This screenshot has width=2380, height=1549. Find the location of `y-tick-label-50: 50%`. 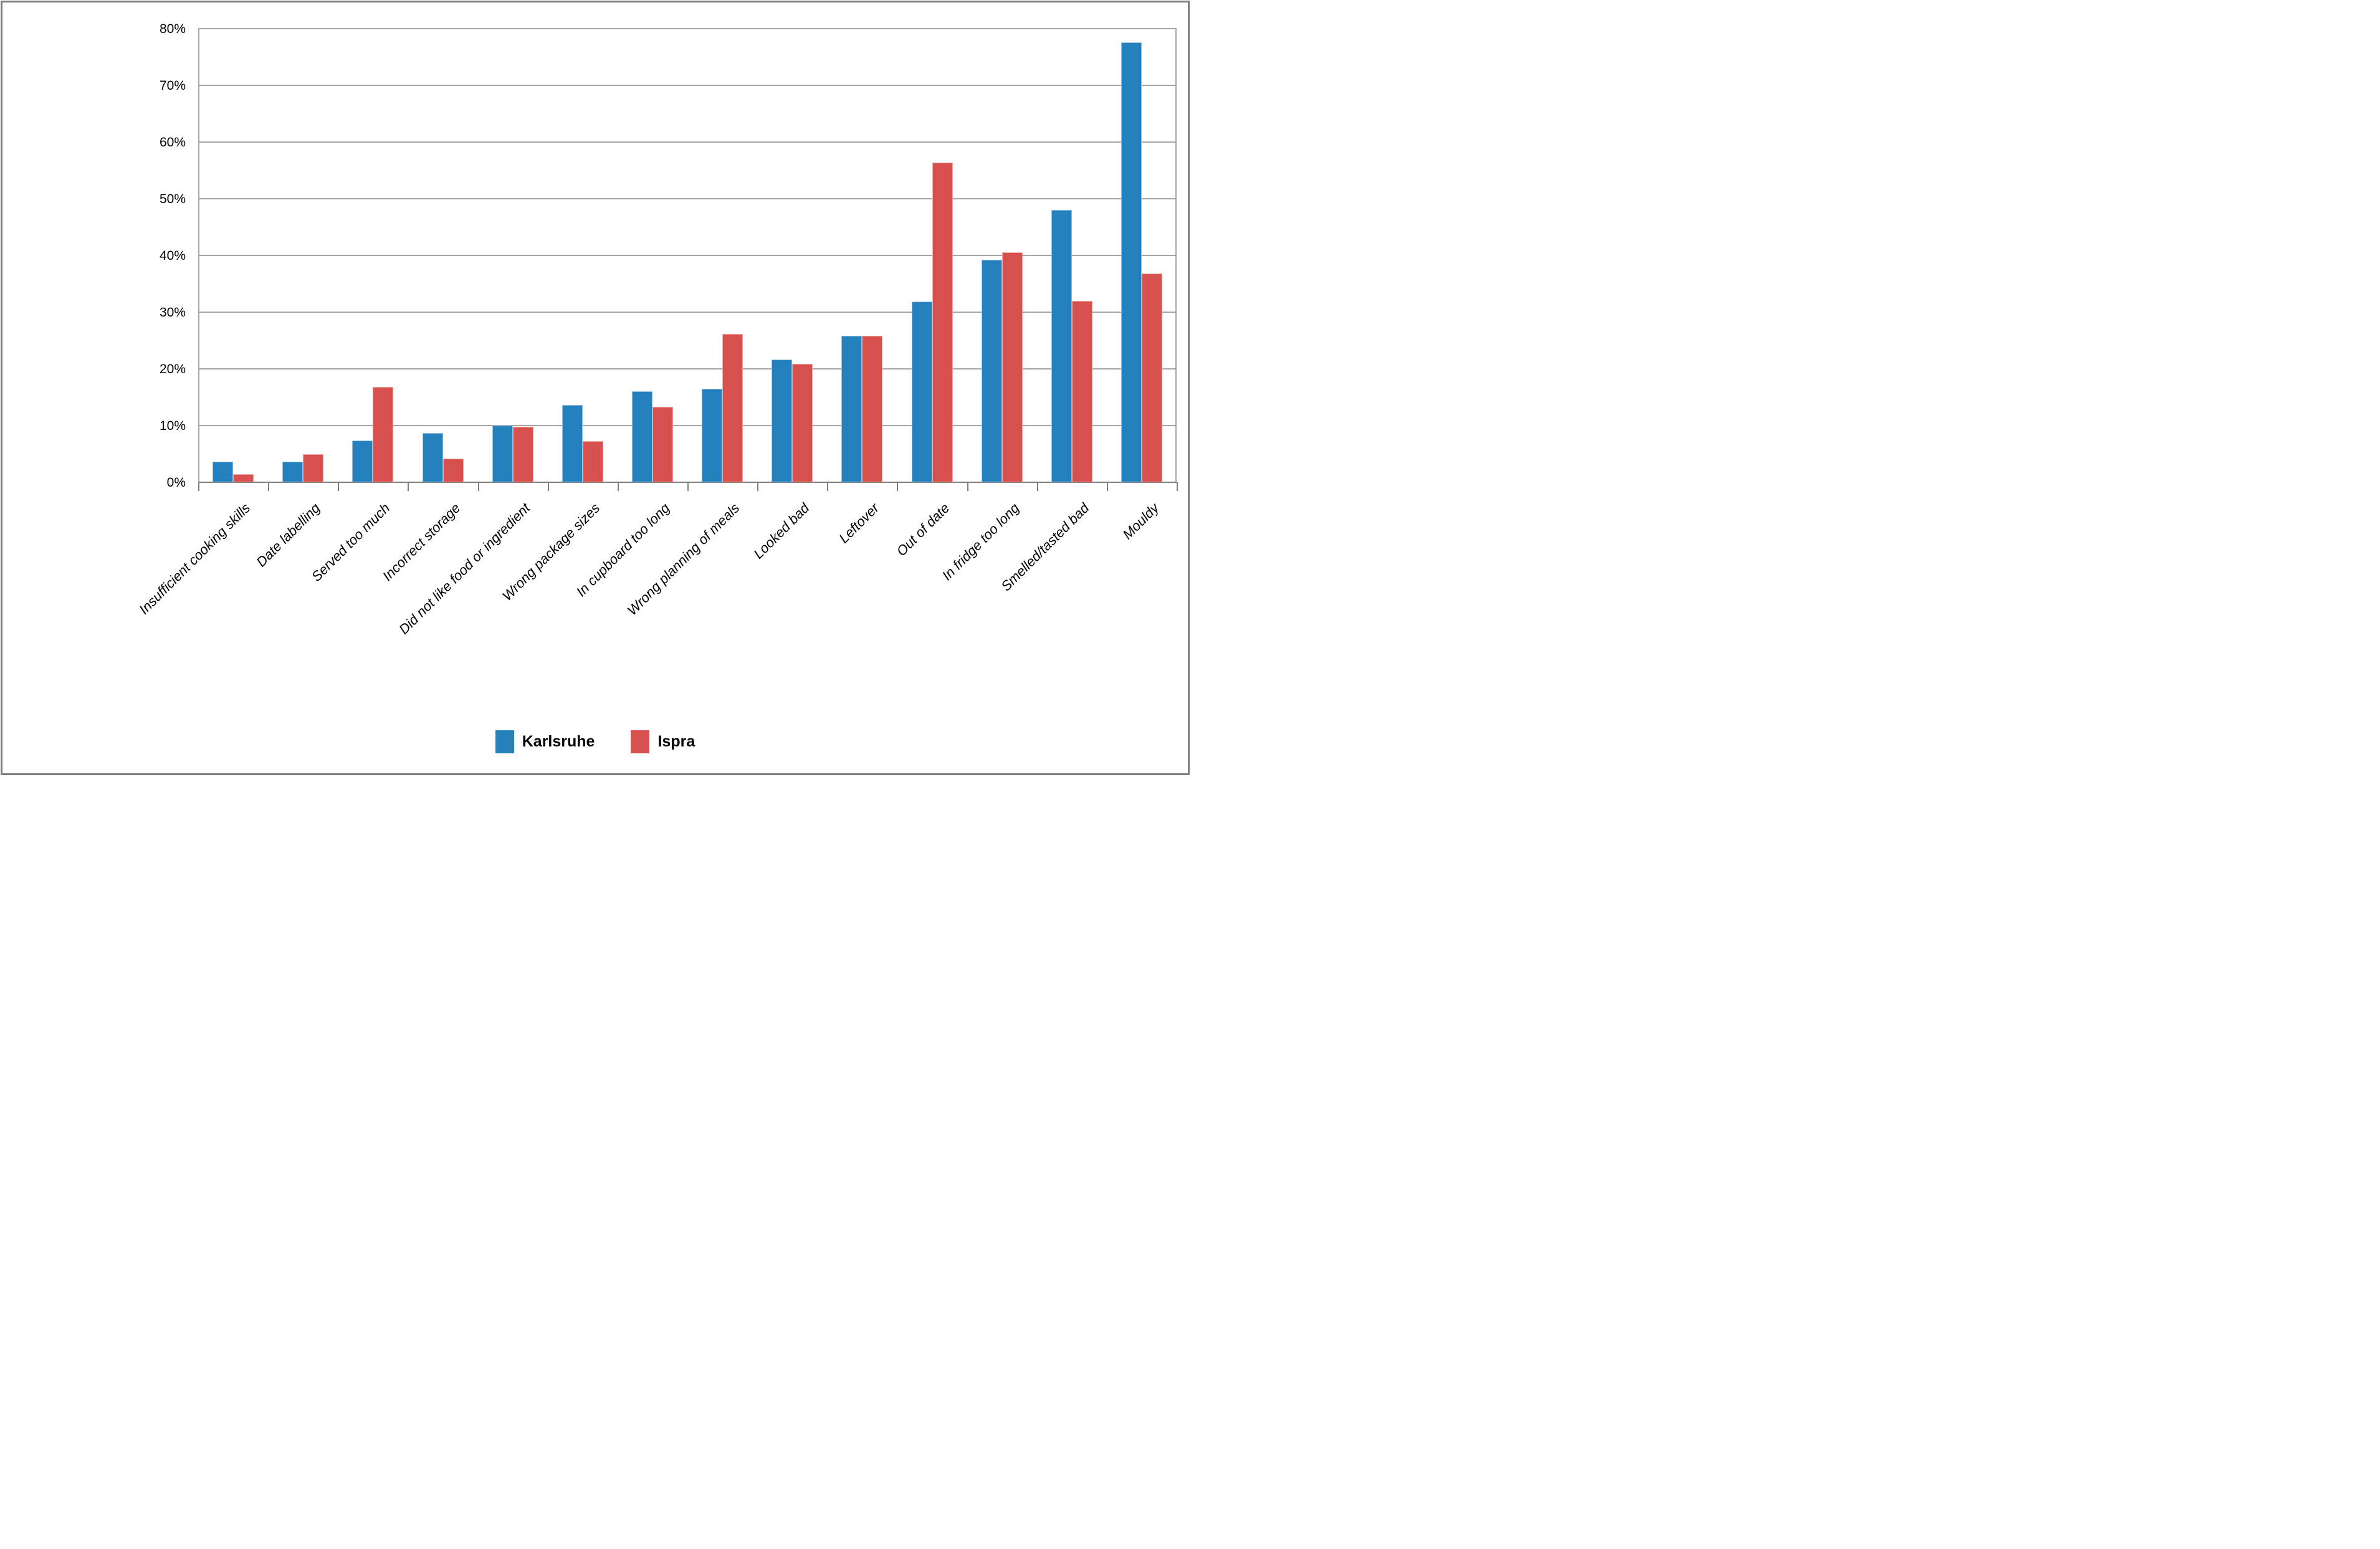

y-tick-label-50: 50% is located at coordinates (172, 199).